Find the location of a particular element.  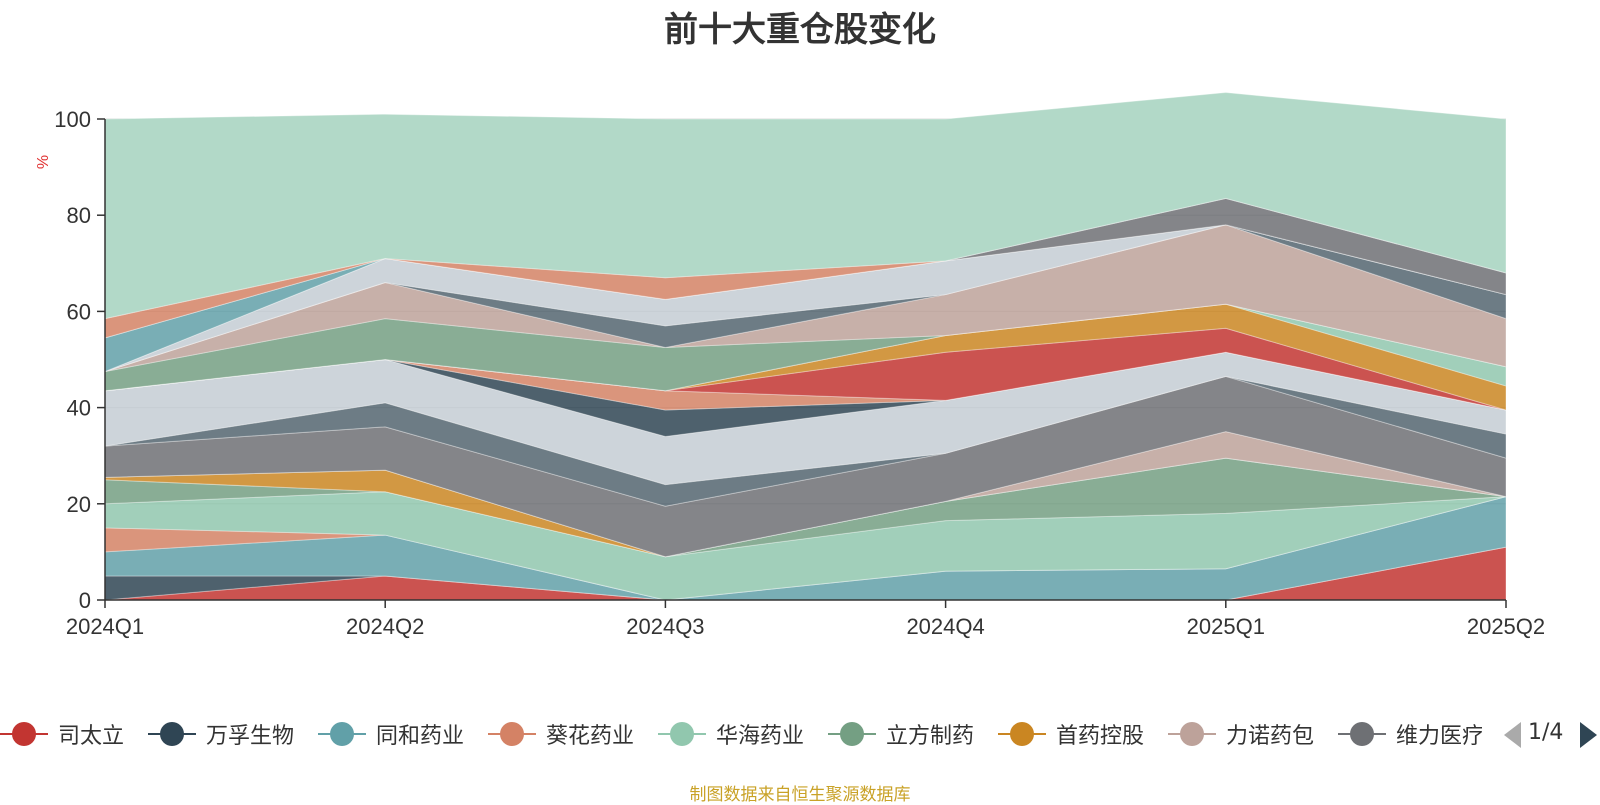

legend-item: 维力医疗 is located at coordinates (1410, 734).